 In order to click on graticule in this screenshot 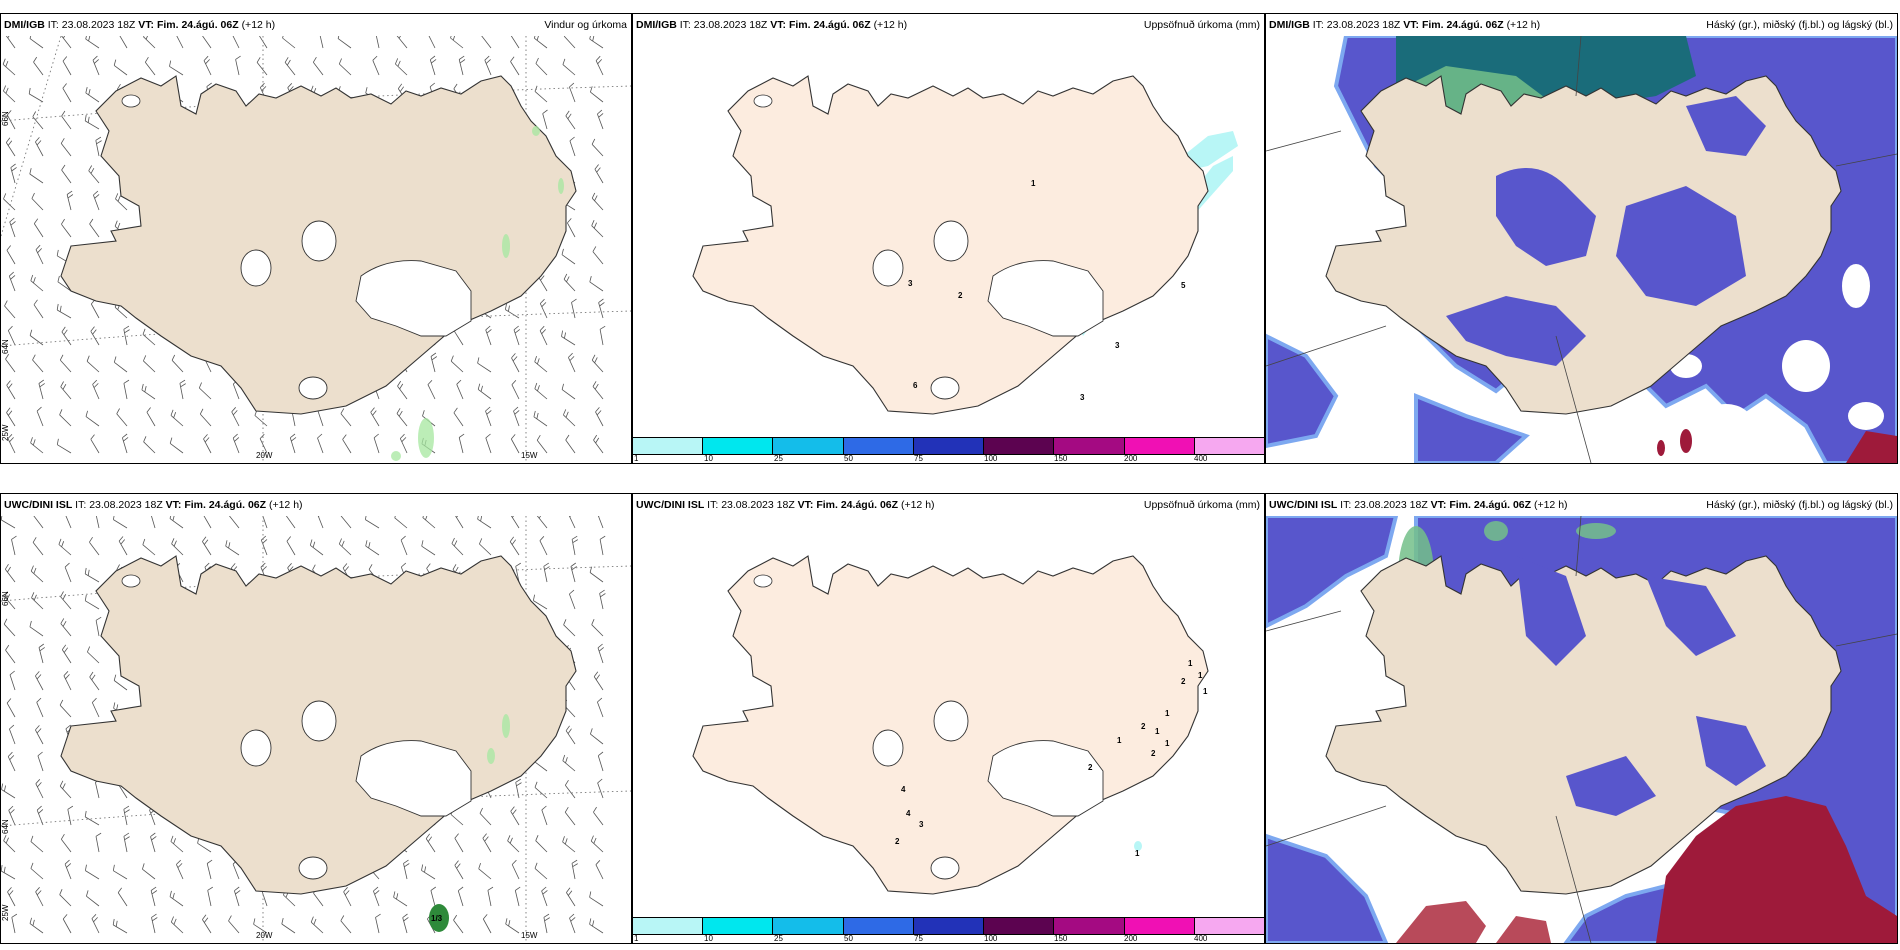, I will do `click(1581, 249)`.